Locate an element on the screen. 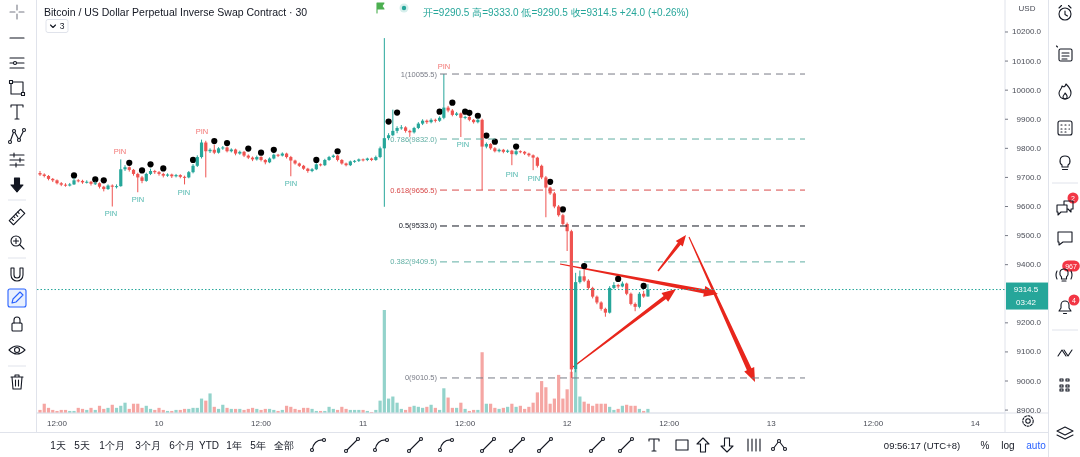  ref-line-label: 9314.5 is located at coordinates (1026, 290).